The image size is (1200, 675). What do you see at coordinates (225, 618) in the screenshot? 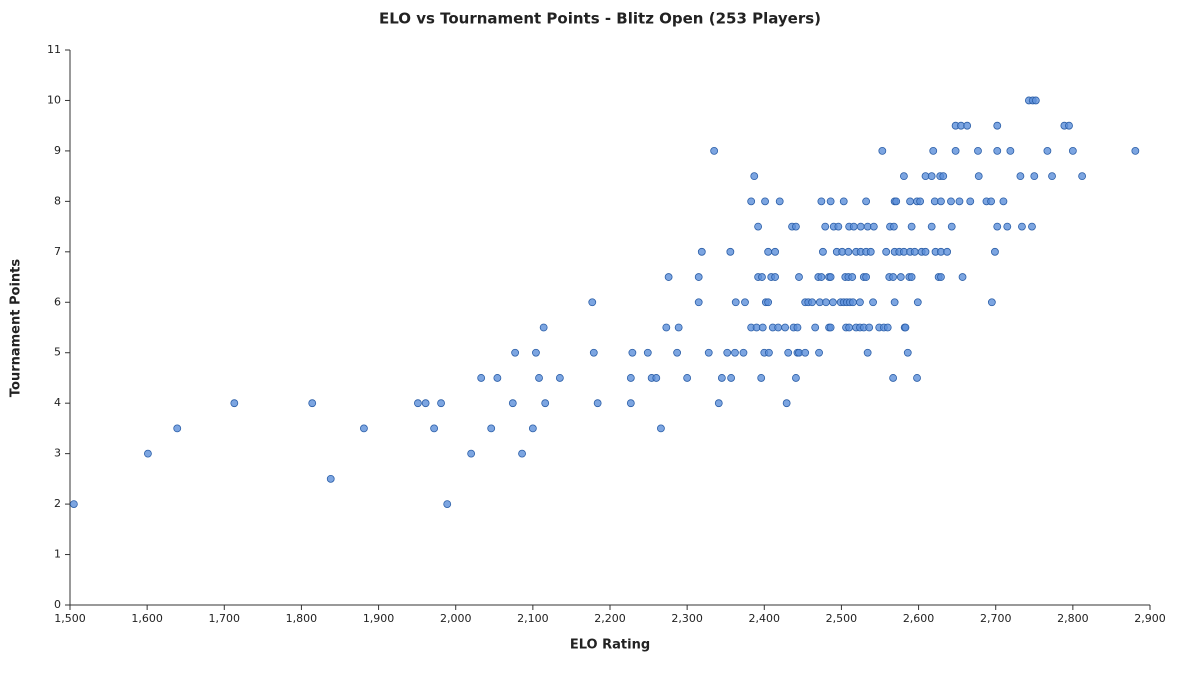
I see `x-tick-label: 1,700` at bounding box center [225, 618].